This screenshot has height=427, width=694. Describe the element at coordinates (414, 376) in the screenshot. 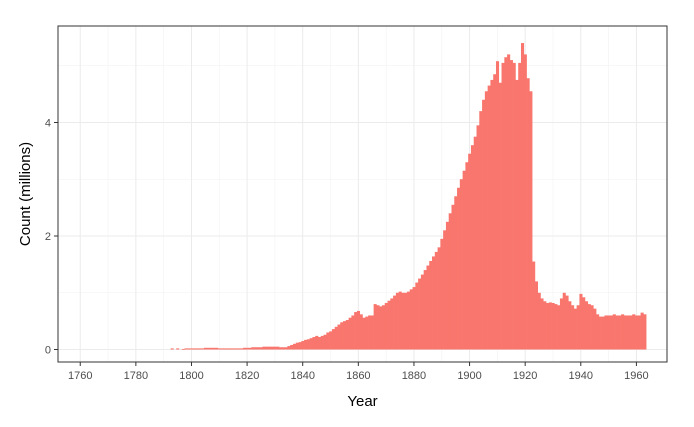

I see `x-tick-label: 1880` at that location.